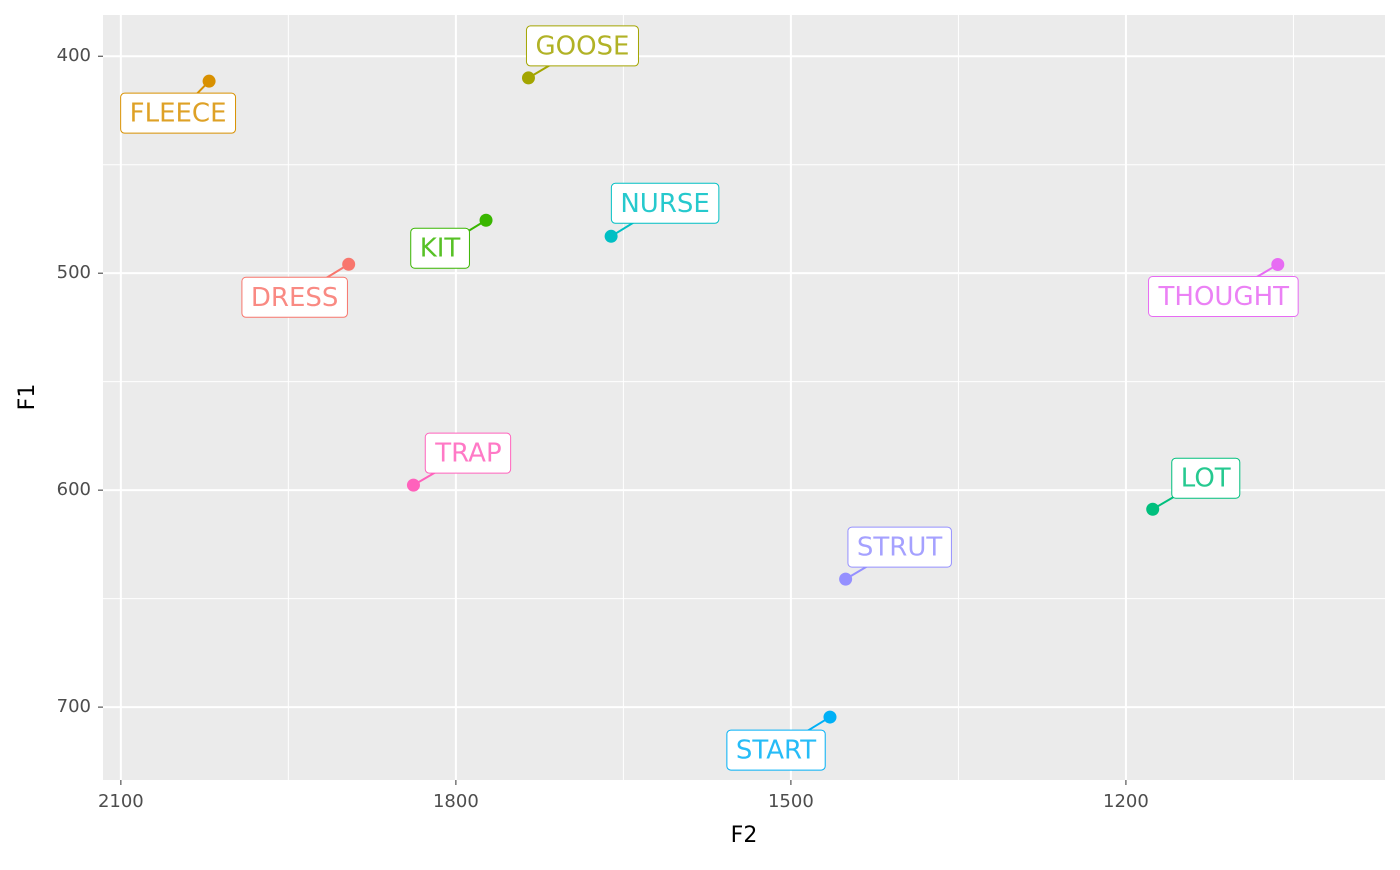  I want to click on point-label: GOOSE, so click(582, 52).